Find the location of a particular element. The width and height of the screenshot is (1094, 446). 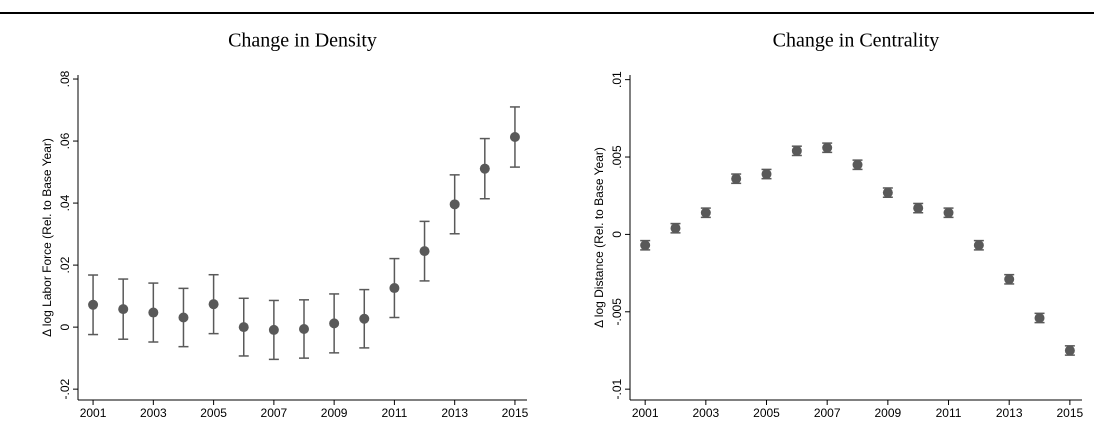

chart-title: Change in Centrality is located at coordinates (856, 41).